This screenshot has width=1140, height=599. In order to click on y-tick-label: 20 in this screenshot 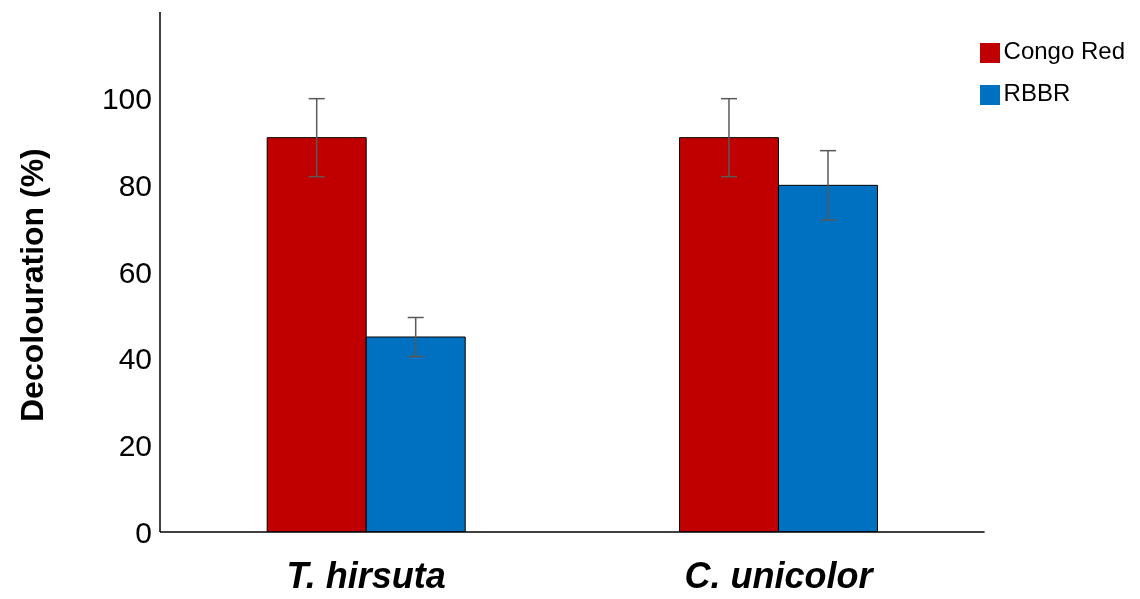, I will do `click(135, 445)`.